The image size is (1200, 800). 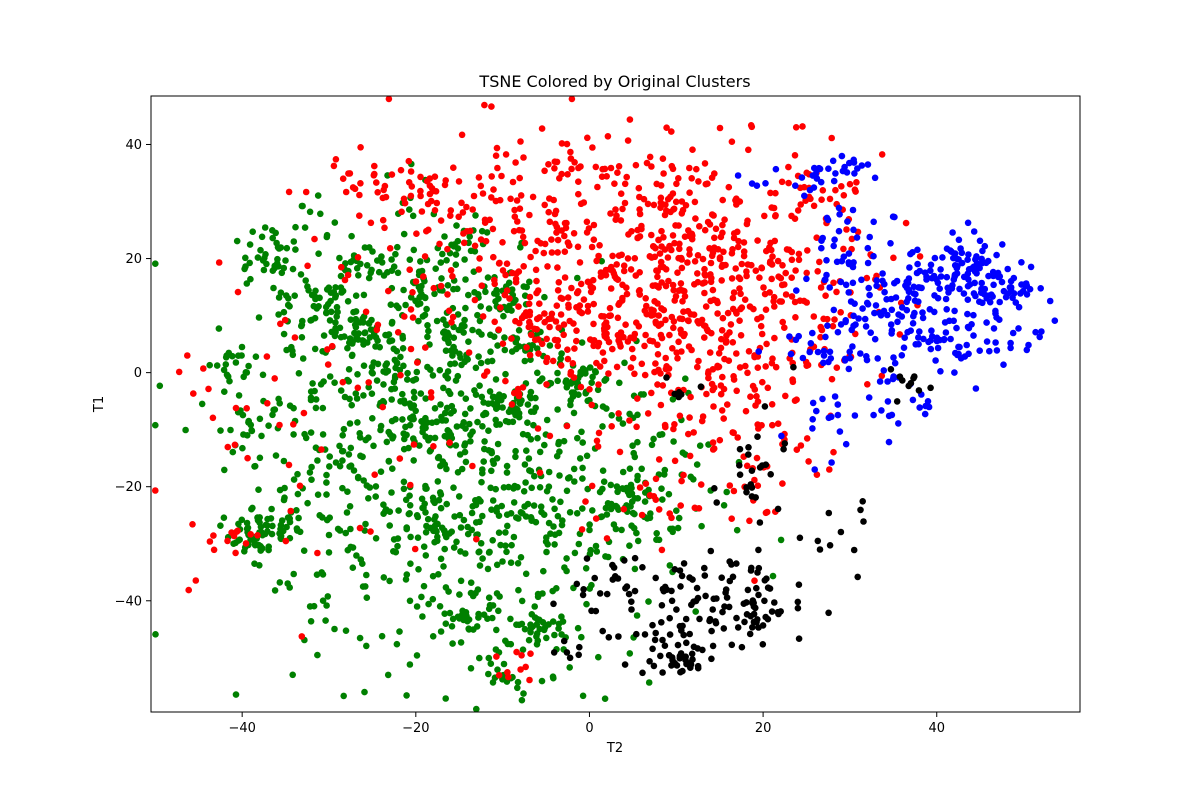 I want to click on x-tick-label: 0, so click(x=589, y=728).